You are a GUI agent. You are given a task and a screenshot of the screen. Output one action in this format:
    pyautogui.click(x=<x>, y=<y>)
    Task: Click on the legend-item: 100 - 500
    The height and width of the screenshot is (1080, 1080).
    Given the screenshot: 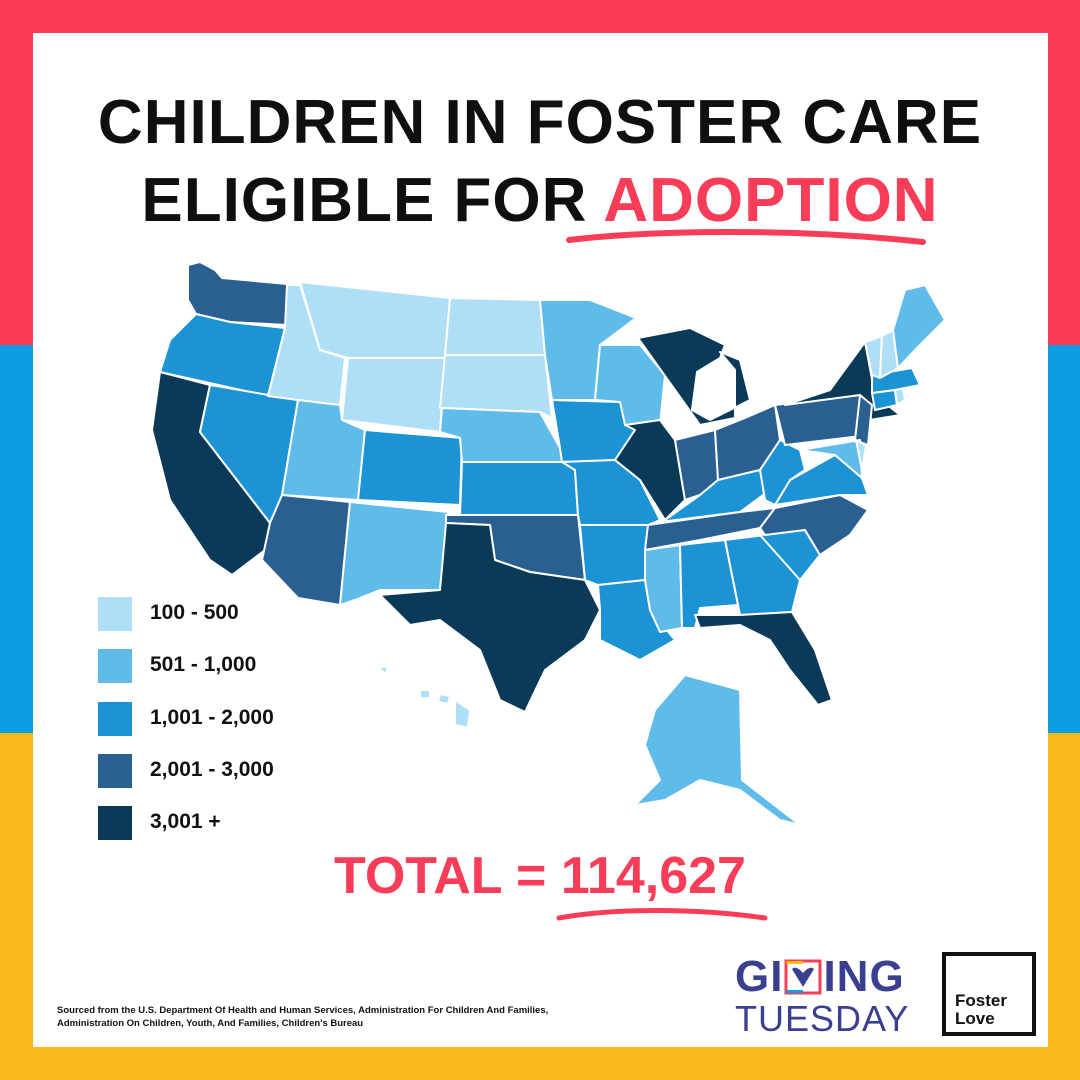 What is the action you would take?
    pyautogui.click(x=228, y=614)
    